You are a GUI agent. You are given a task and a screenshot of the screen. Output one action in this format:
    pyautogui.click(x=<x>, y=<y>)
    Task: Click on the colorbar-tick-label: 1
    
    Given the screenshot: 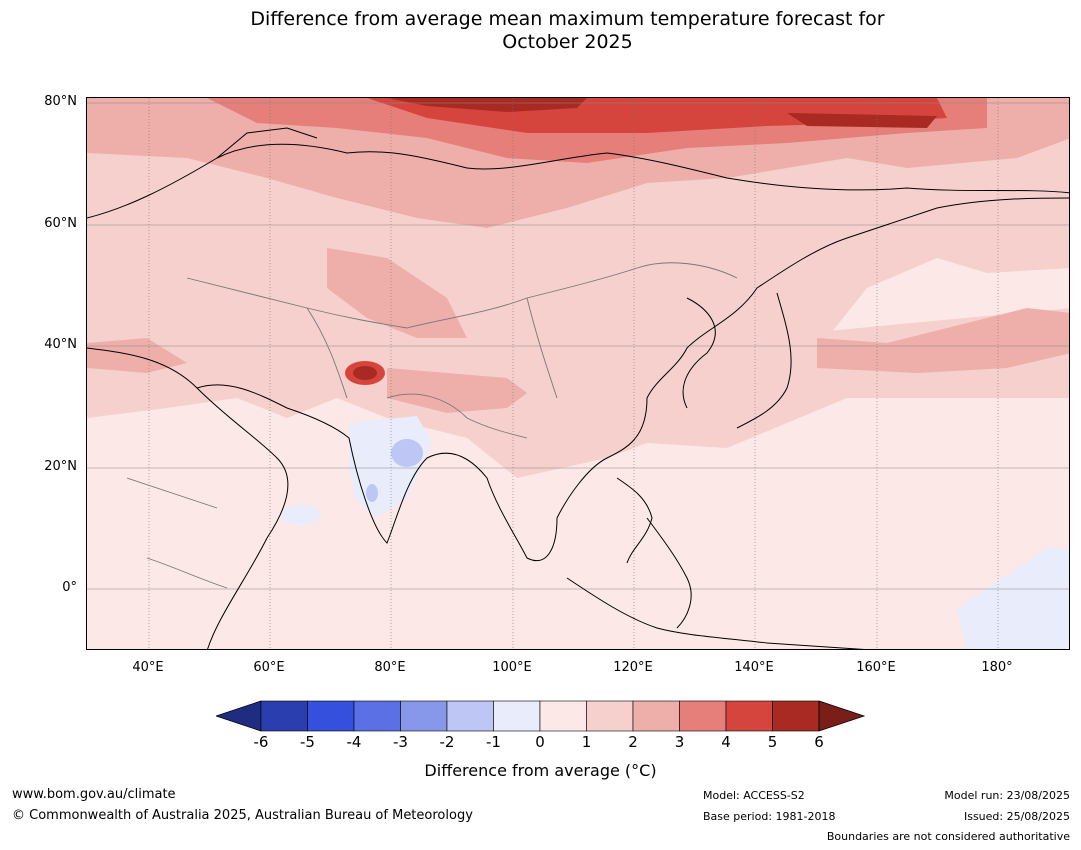 What is the action you would take?
    pyautogui.click(x=586, y=742)
    